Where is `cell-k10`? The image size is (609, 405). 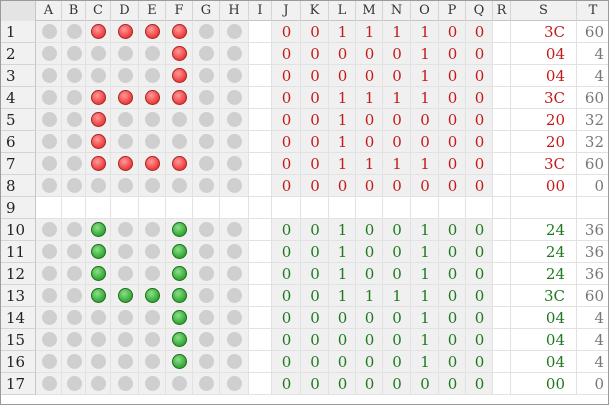 cell-k10 is located at coordinates (315, 230).